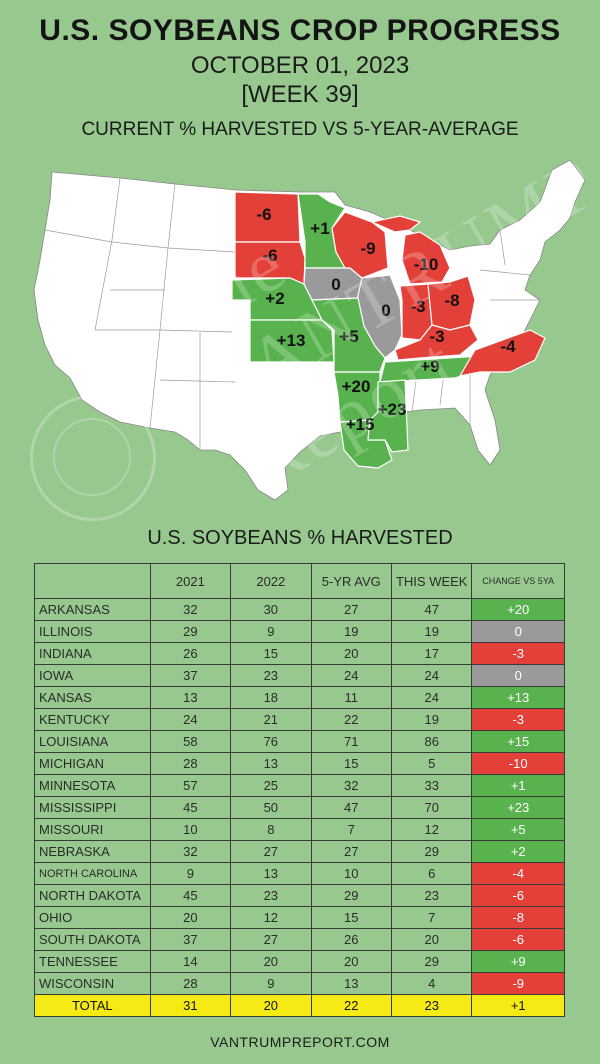  I want to click on report-week: [WEEK 39], so click(300, 94).